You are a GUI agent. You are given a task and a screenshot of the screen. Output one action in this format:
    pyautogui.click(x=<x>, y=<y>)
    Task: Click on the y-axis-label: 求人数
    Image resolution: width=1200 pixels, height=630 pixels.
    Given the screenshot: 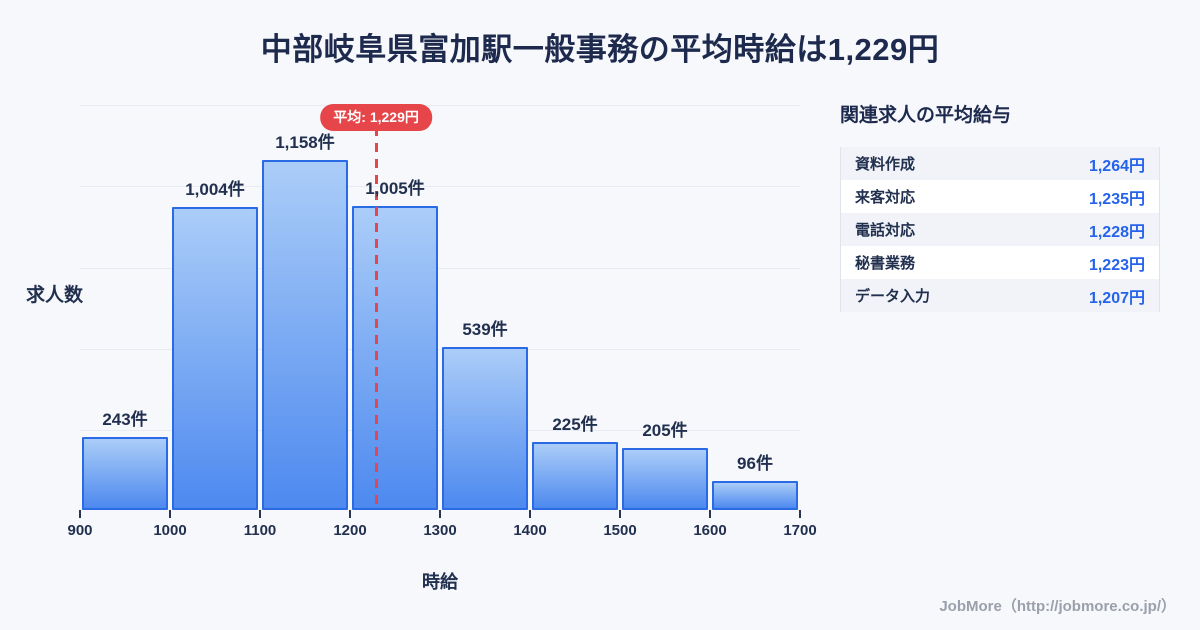 What is the action you would take?
    pyautogui.click(x=55, y=295)
    